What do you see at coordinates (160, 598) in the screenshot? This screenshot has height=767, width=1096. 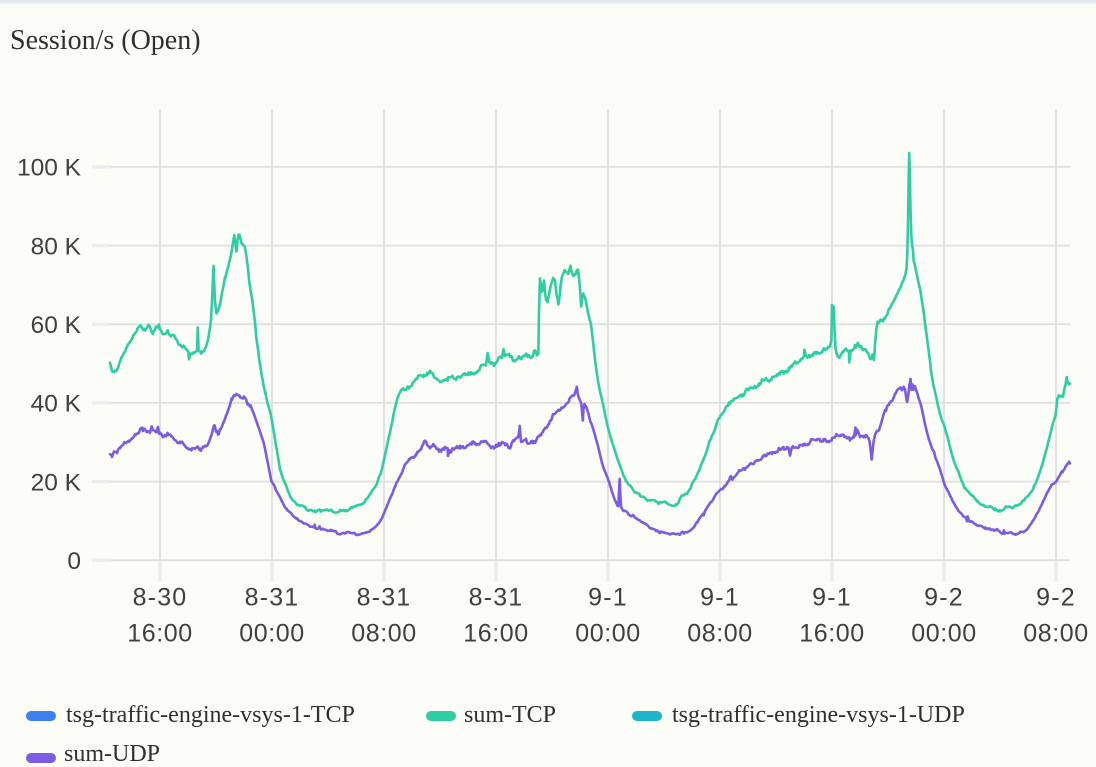 I see `svg-text: 8-30` at bounding box center [160, 598].